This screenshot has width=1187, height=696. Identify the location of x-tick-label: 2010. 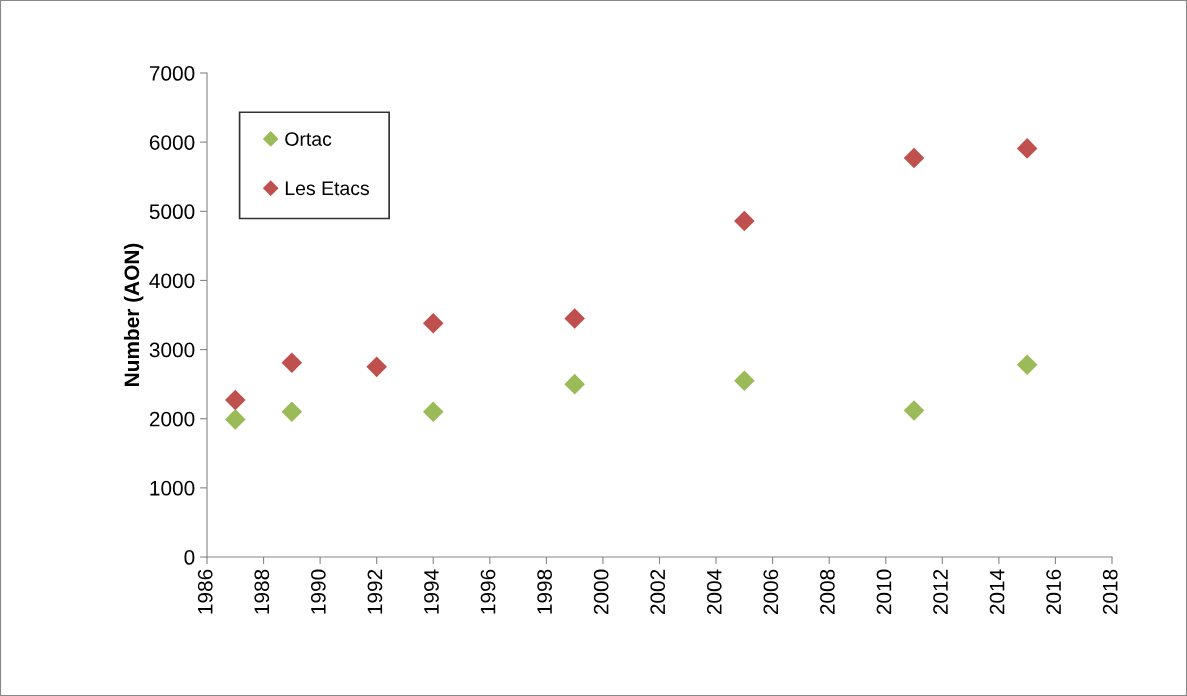
(884, 592).